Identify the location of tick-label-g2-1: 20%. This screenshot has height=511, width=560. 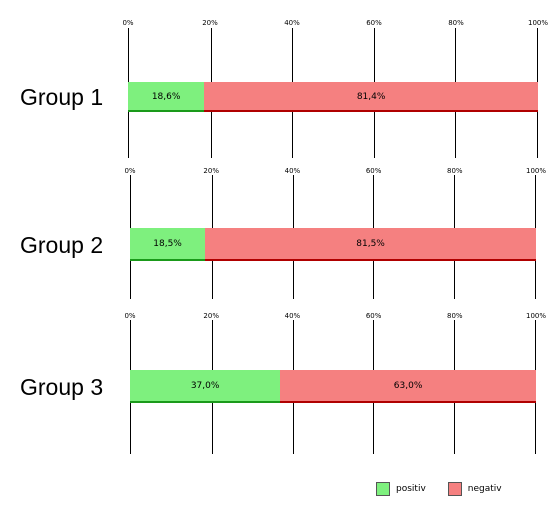
(211, 171).